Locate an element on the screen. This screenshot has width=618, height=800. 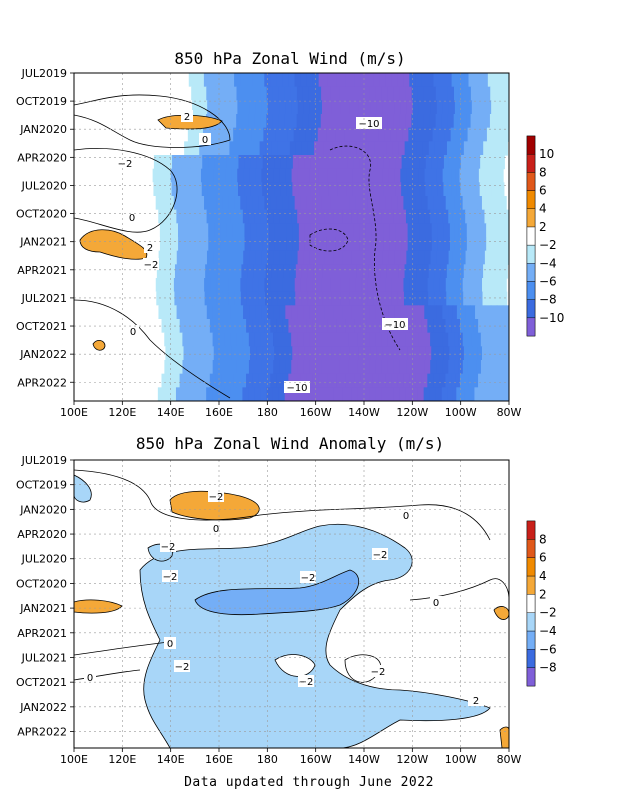
y-tick-label: JAN2022 is located at coordinates (43, 354).